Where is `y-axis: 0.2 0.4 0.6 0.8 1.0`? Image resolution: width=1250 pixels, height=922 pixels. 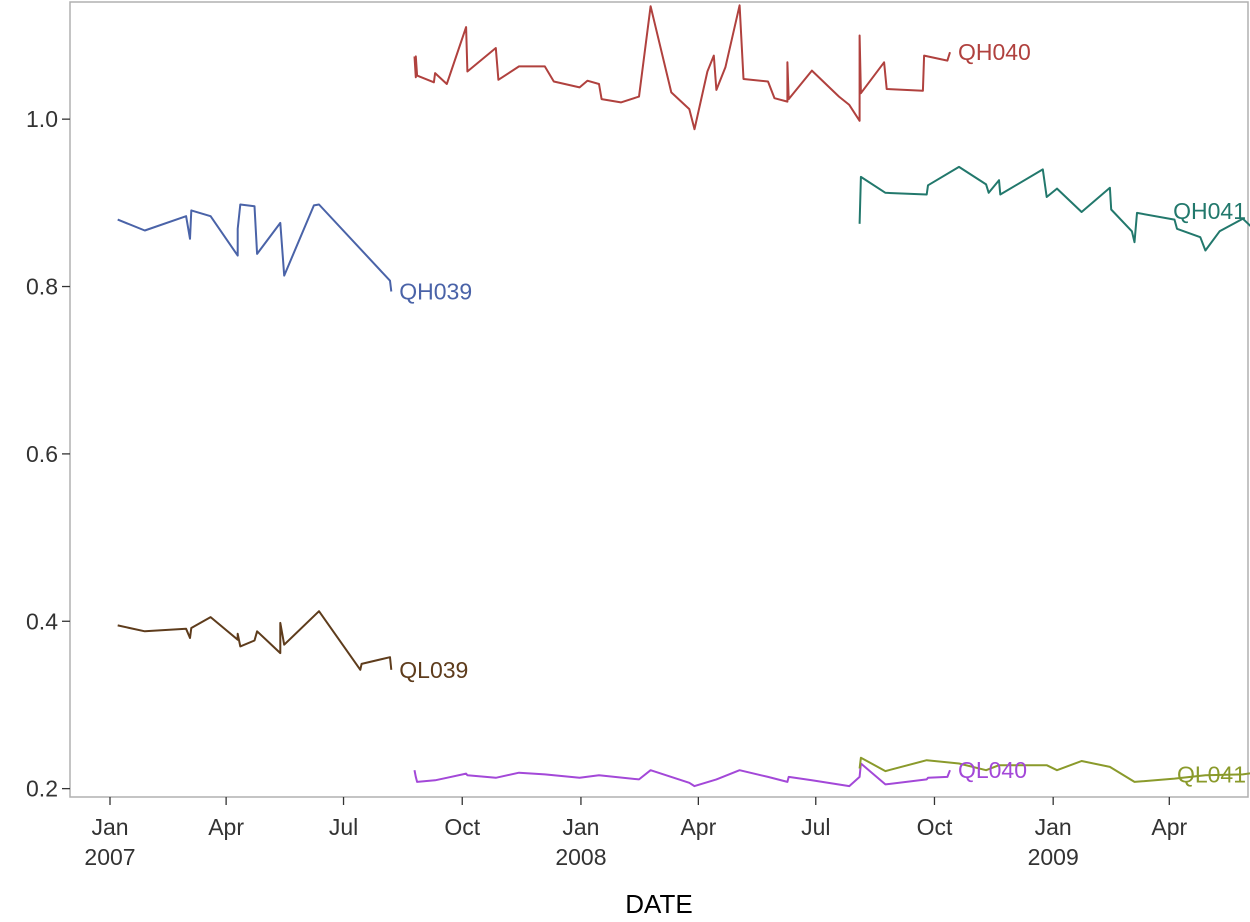 y-axis: 0.2 0.4 0.6 0.8 1.0 is located at coordinates (48, 454).